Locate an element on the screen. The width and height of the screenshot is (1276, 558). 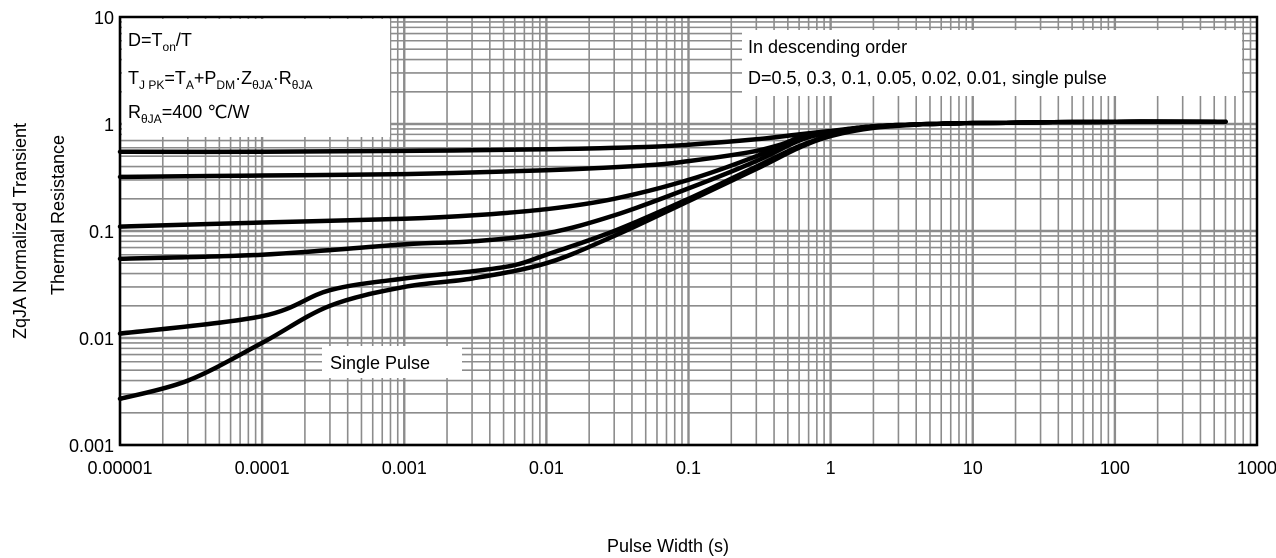
single-pulse-label-bg is located at coordinates (392, 362).